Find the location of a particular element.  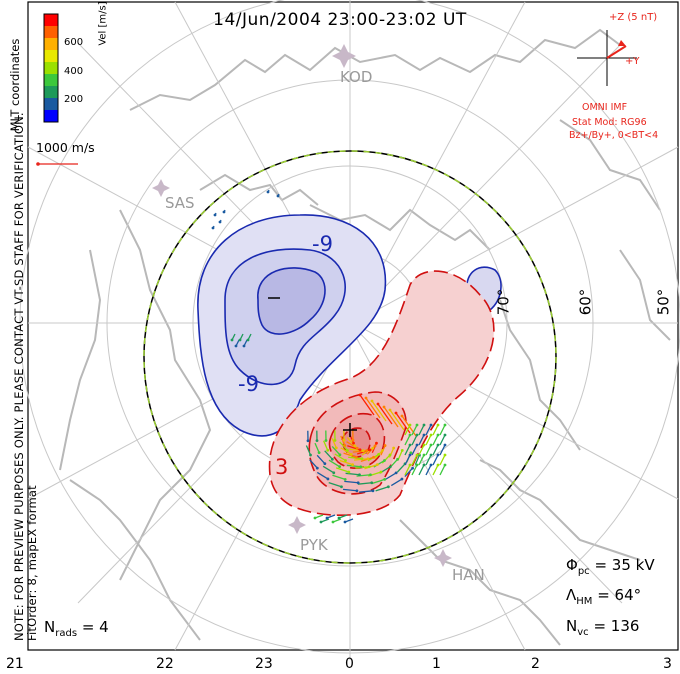

colorbar-frame is located at coordinates (51, 68).